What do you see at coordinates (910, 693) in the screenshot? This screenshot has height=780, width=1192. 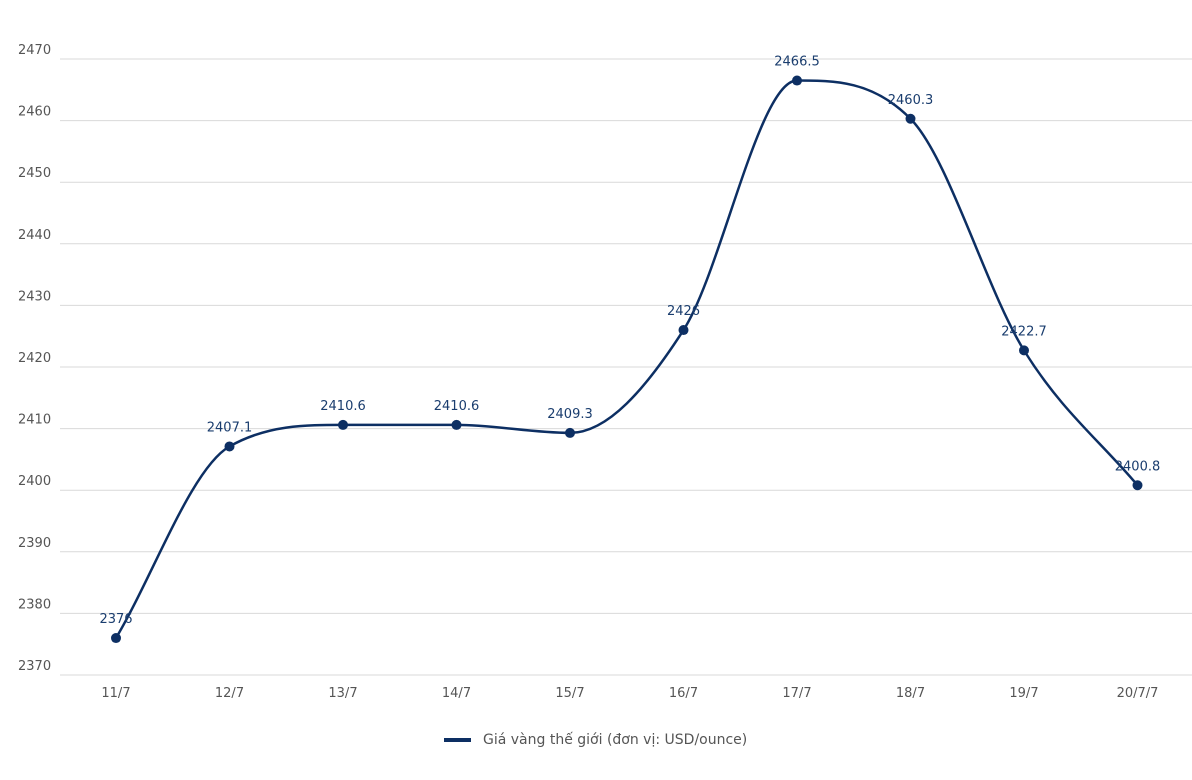 I see `x-tick-label: 18/7` at bounding box center [910, 693].